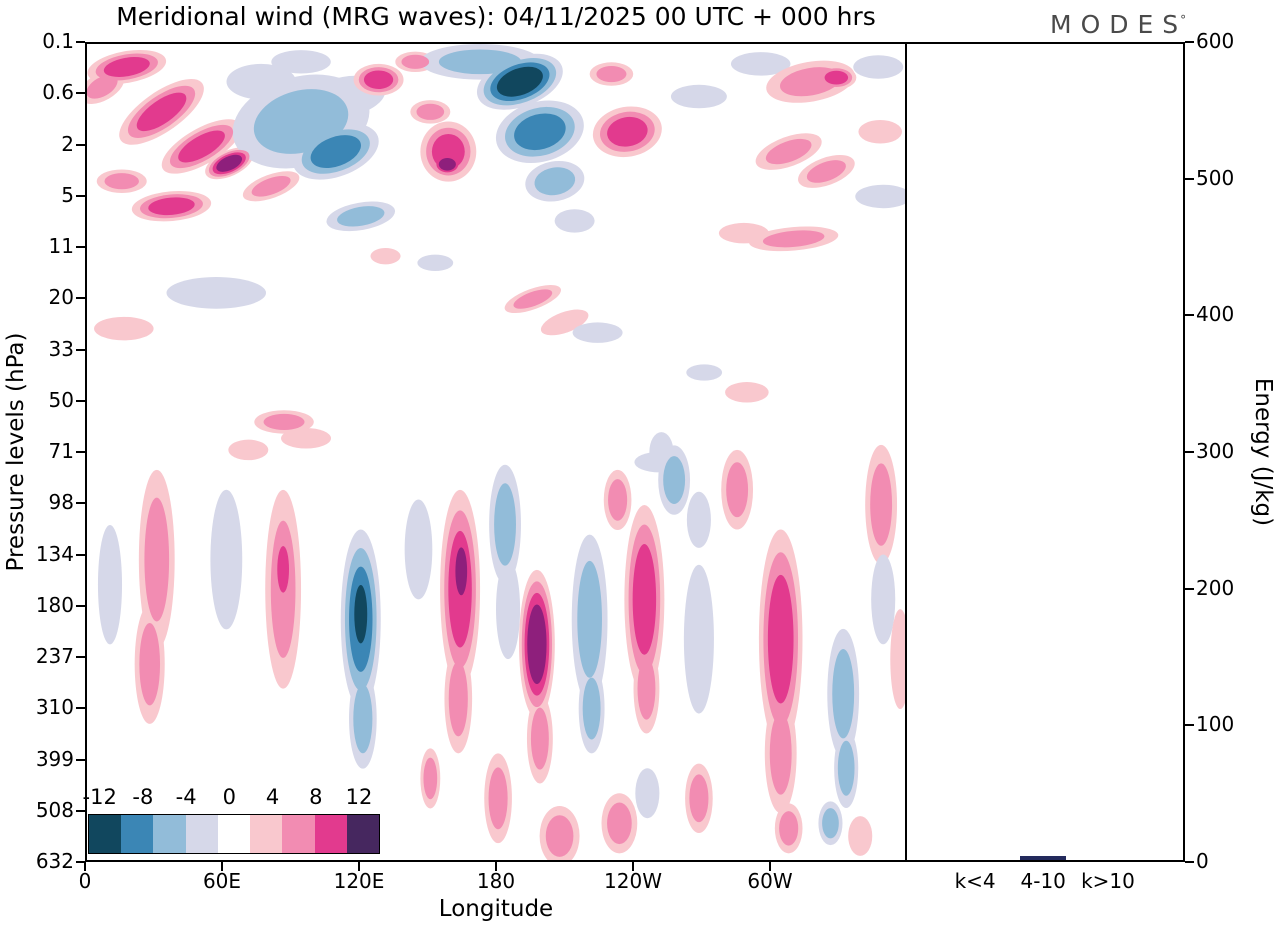  What do you see at coordinates (1119, 24) in the screenshot?
I see `modes-logo-text: MODES` at bounding box center [1119, 24].